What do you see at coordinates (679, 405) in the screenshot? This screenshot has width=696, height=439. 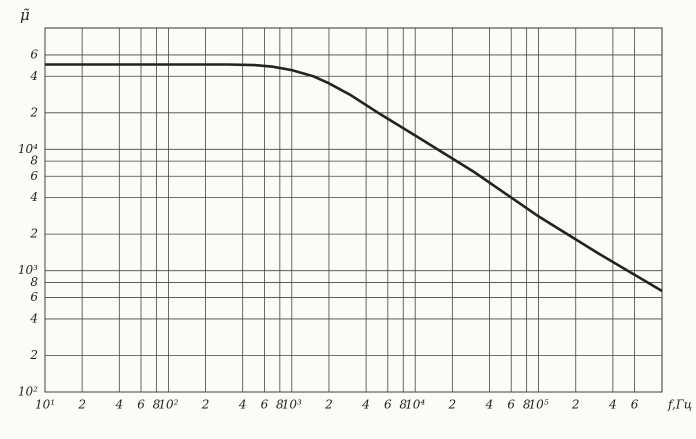 I see `x-axis-label: f,Гц` at bounding box center [679, 405].